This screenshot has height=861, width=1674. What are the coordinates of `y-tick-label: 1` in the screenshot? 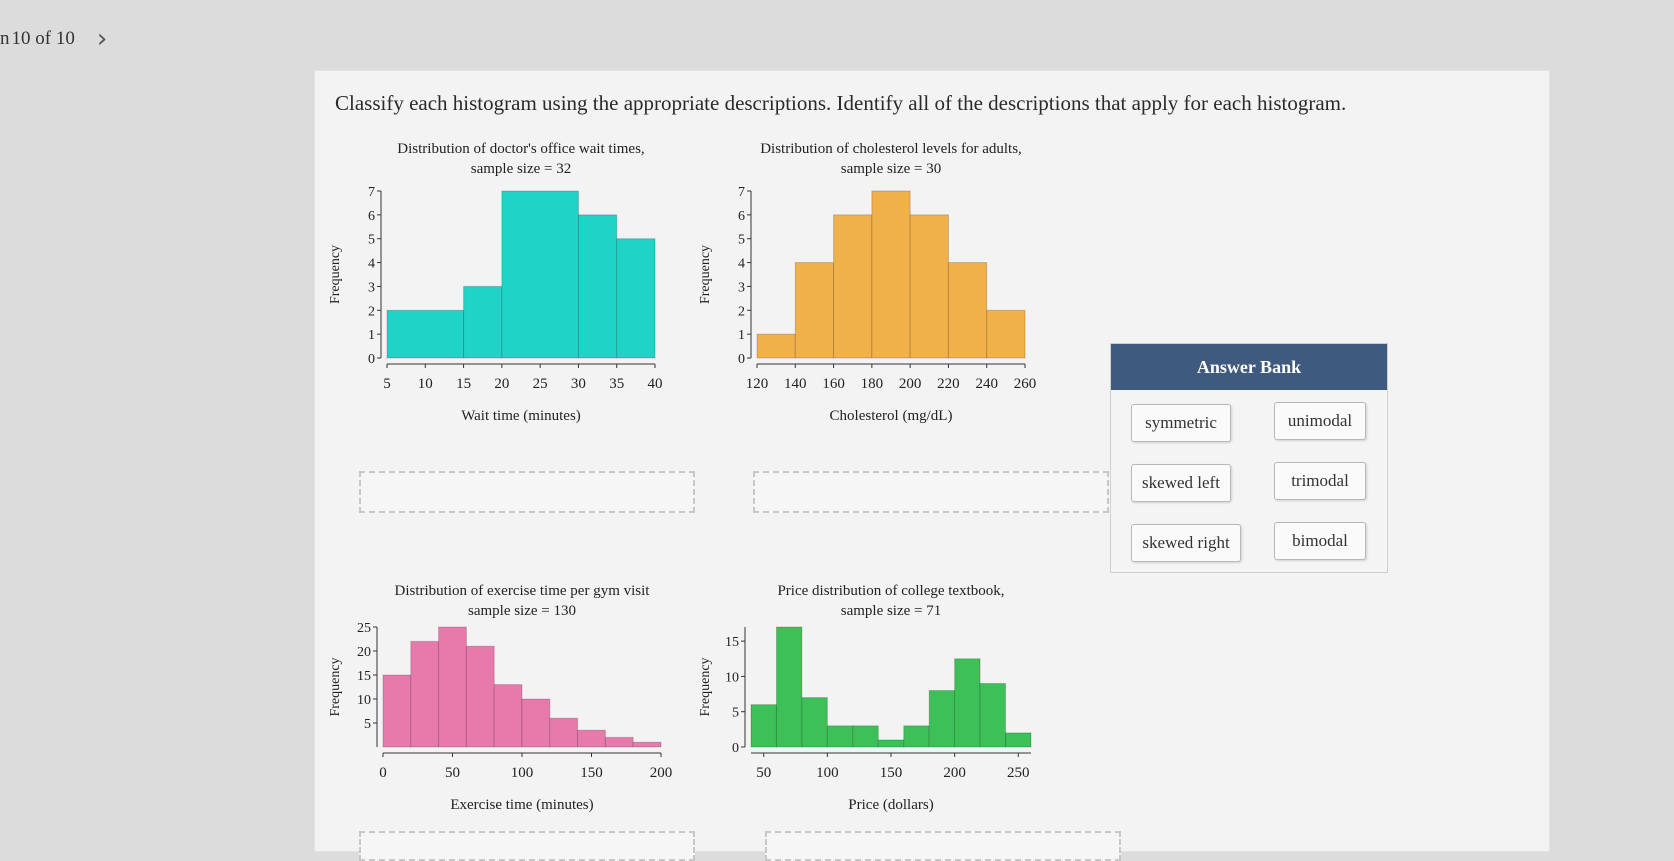 It's located at (371, 335).